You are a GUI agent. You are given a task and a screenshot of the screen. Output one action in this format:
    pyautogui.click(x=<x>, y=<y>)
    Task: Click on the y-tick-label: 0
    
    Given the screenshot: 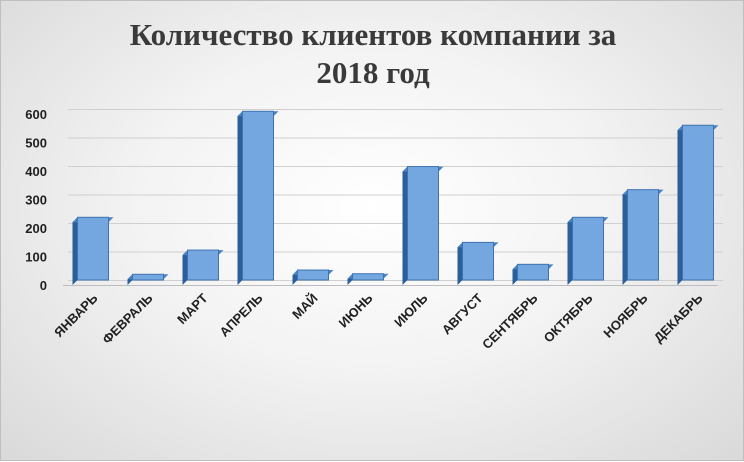 What is the action you would take?
    pyautogui.click(x=43, y=285)
    